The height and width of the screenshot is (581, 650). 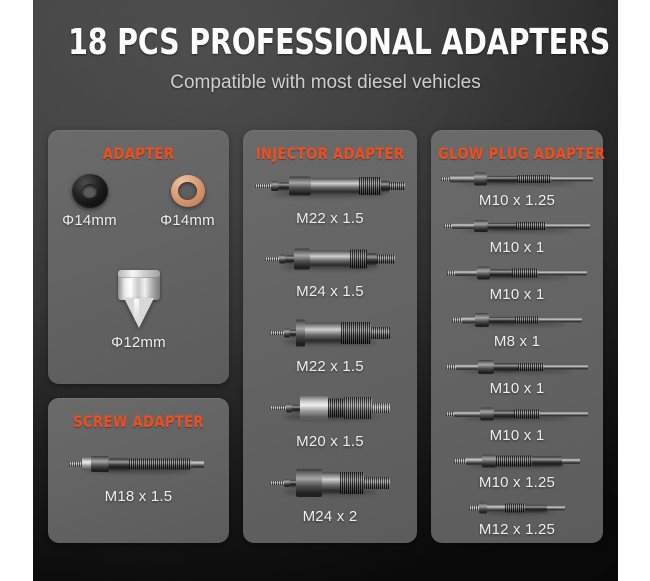 What do you see at coordinates (521, 153) in the screenshot?
I see `panel-glow-plug-adapter-title: GLOW PLUG ADAPTER` at bounding box center [521, 153].